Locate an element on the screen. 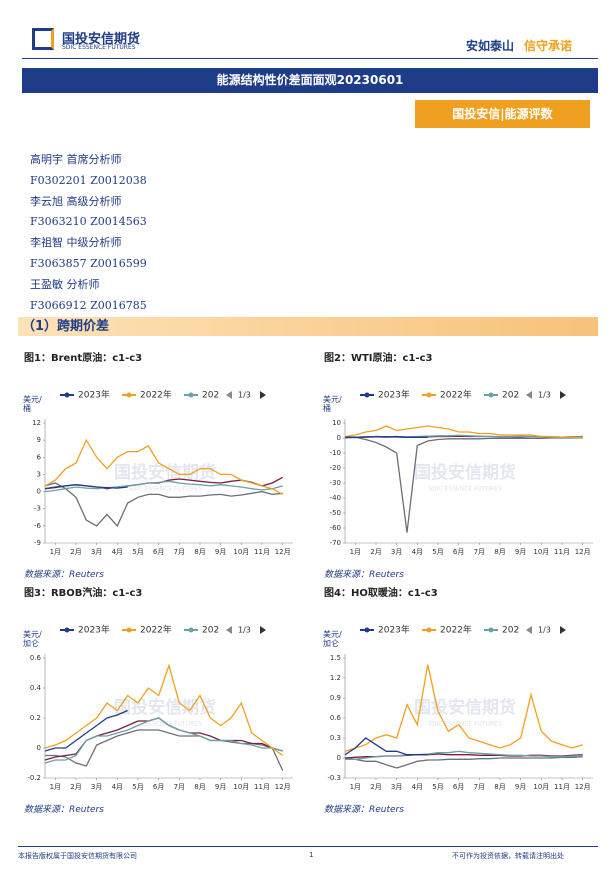 Image resolution: width=615 pixels, height=870 pixels. y-tick-label: -40 is located at coordinates (335, 498).